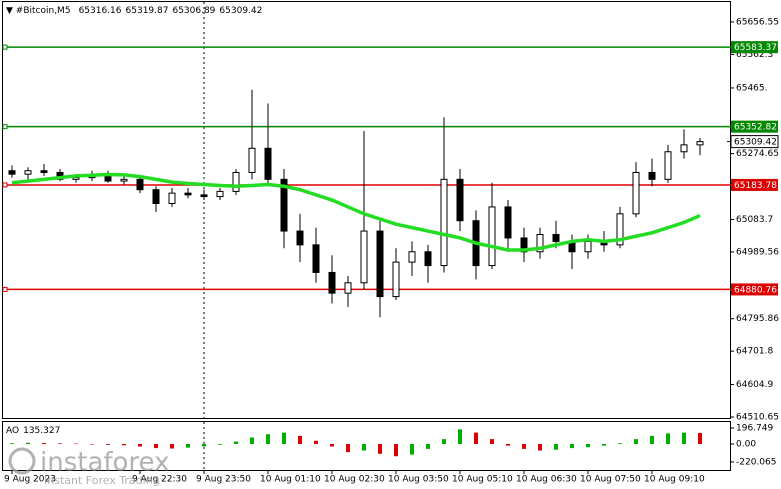  What do you see at coordinates (756, 462) in the screenshot?
I see `y-tick-label: -220.065` at bounding box center [756, 462].